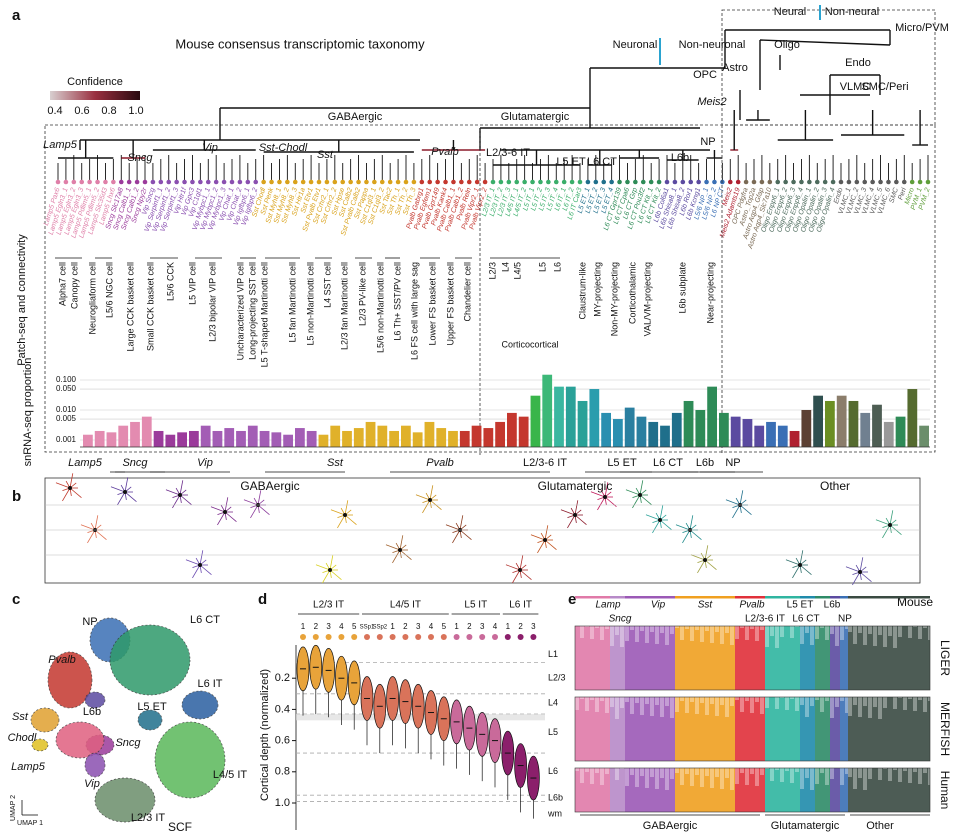  Describe the element at coordinates (282, 741) in the screenshot. I see `y-tick-label: 0.6` at that location.